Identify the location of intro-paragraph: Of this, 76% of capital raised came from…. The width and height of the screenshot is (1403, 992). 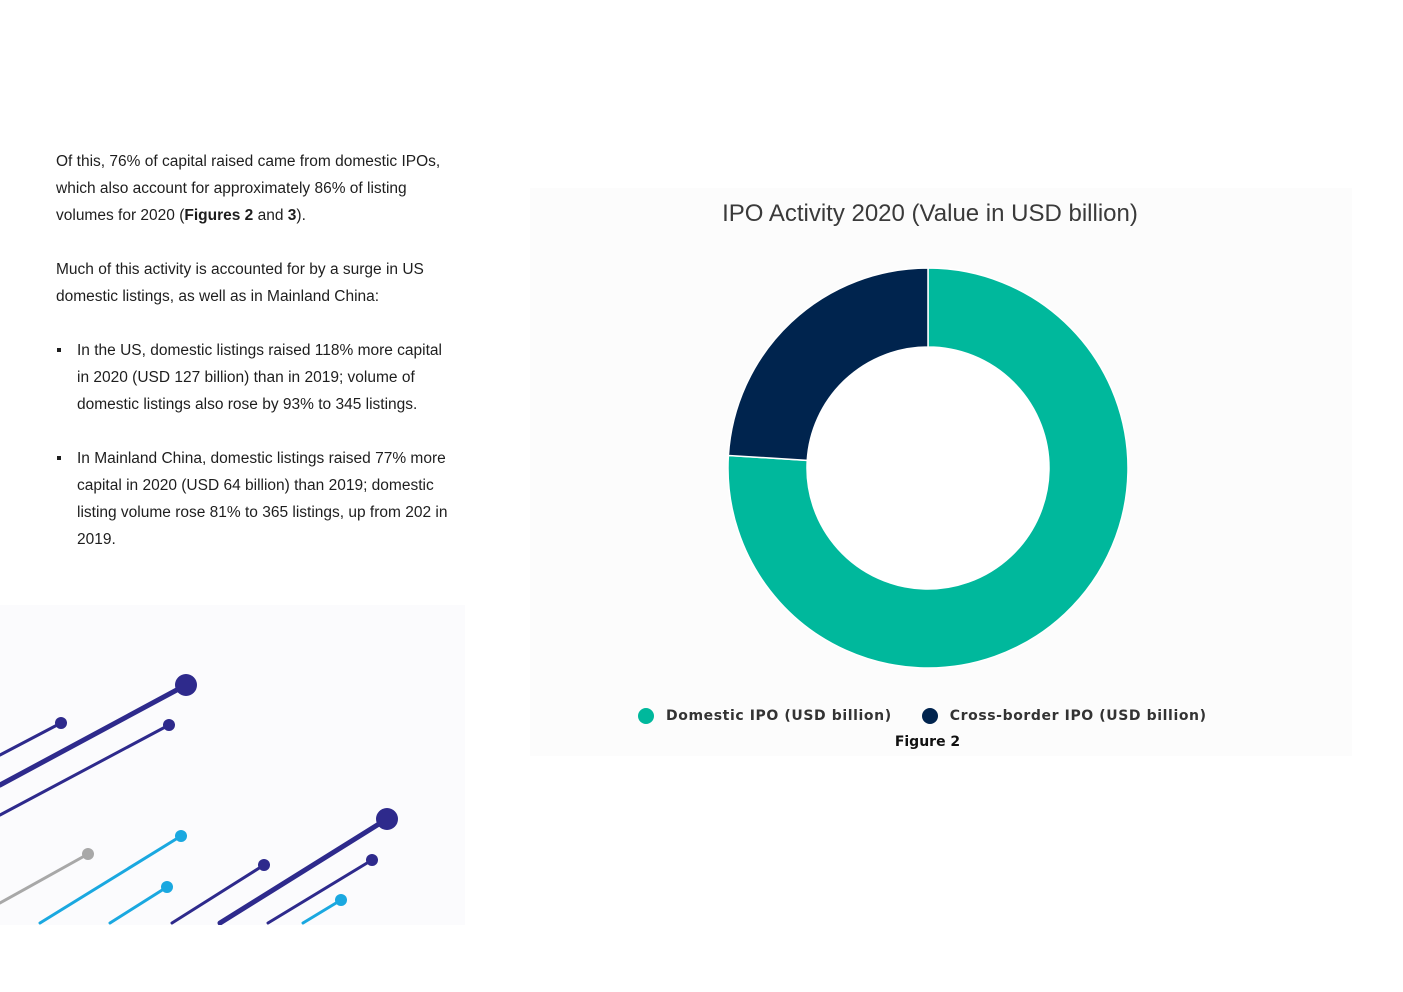
(256, 188).